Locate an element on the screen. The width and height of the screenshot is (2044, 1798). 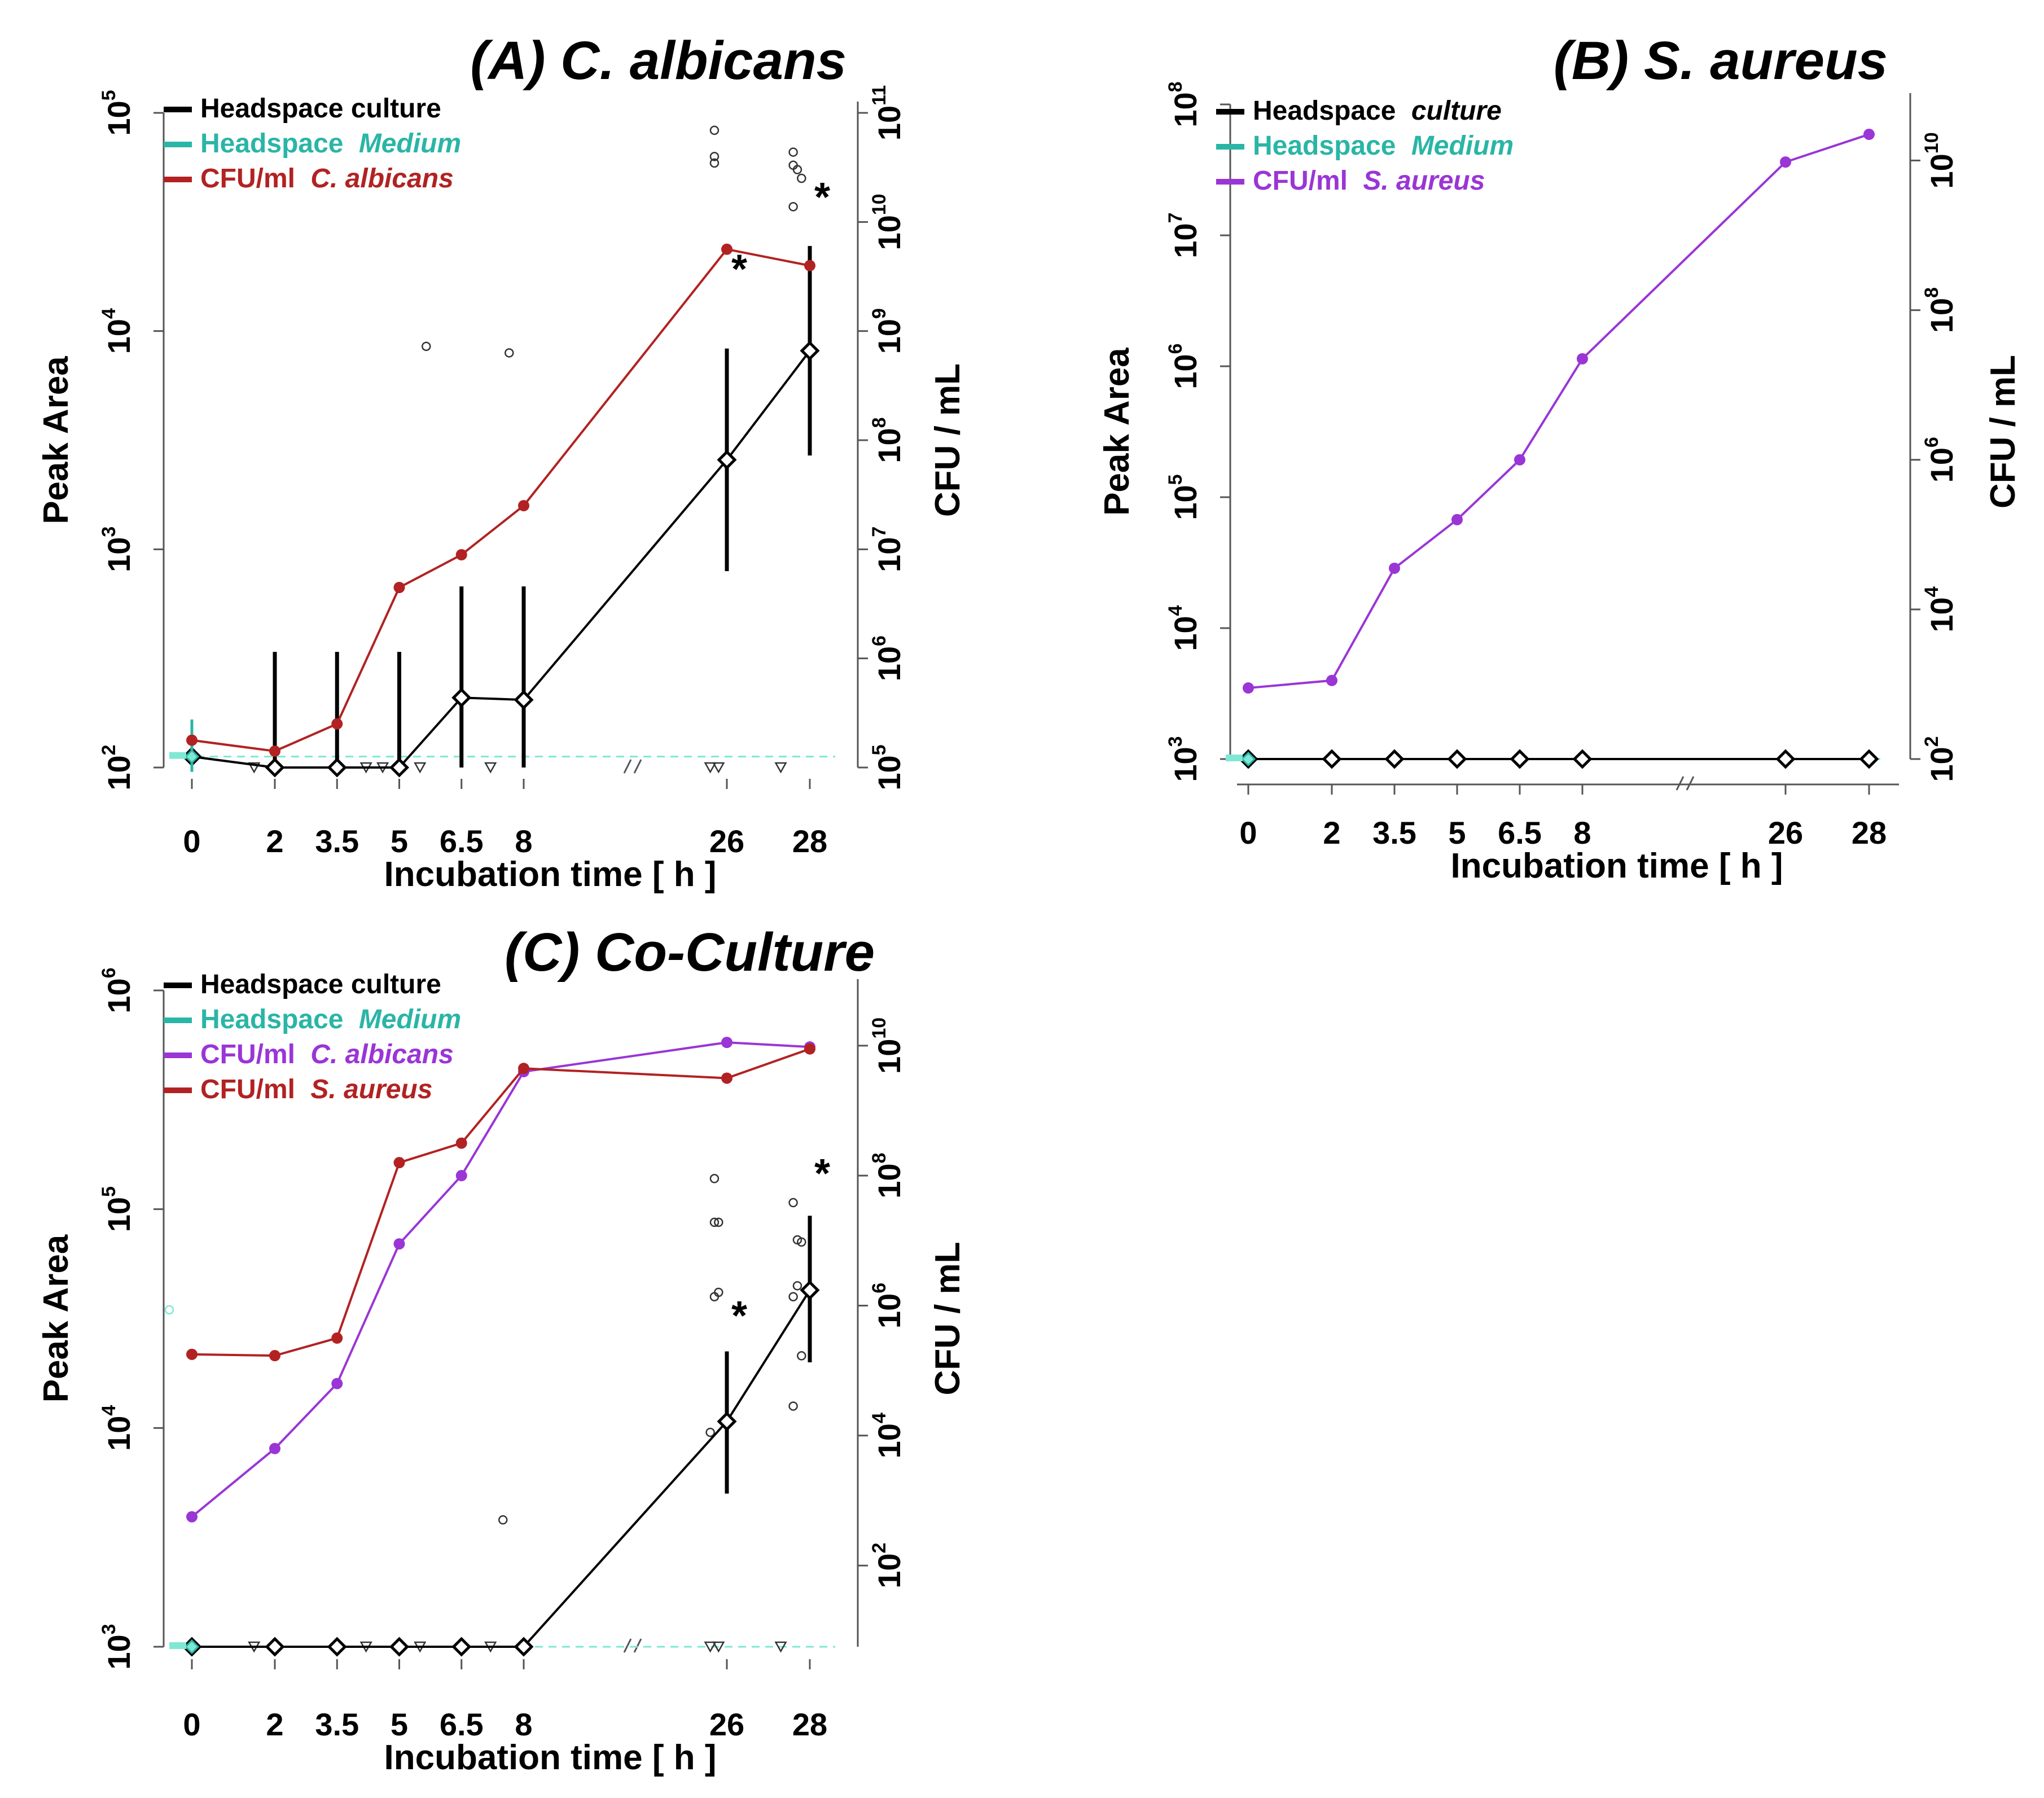
legend-prefix: Headspace culture is located at coordinates (320, 985).